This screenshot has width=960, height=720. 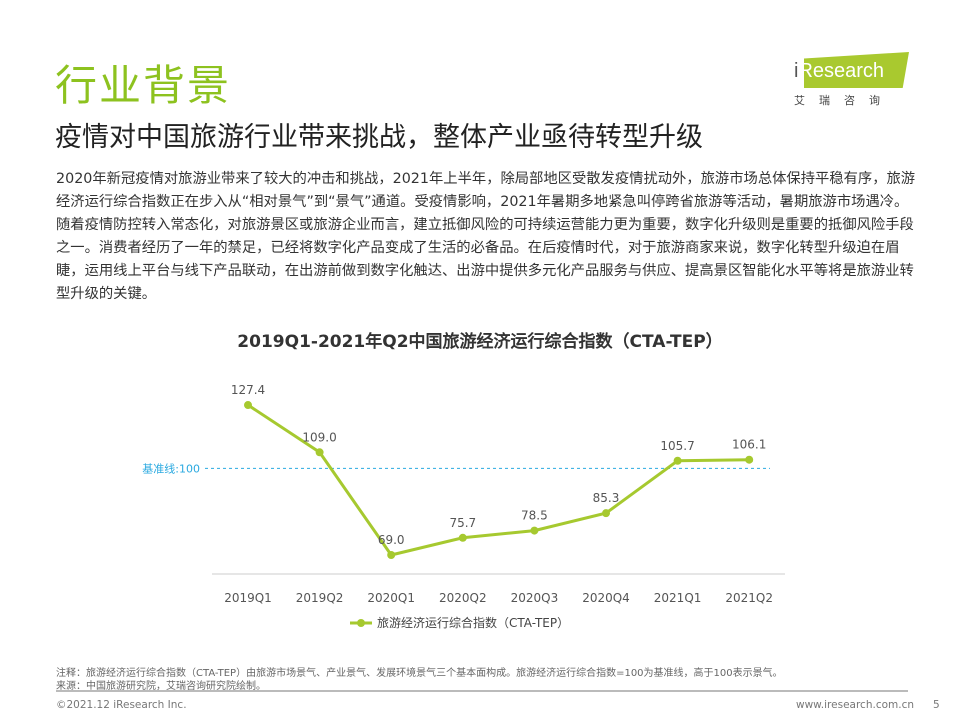 I want to click on data-label: 109.0, so click(x=319, y=437).